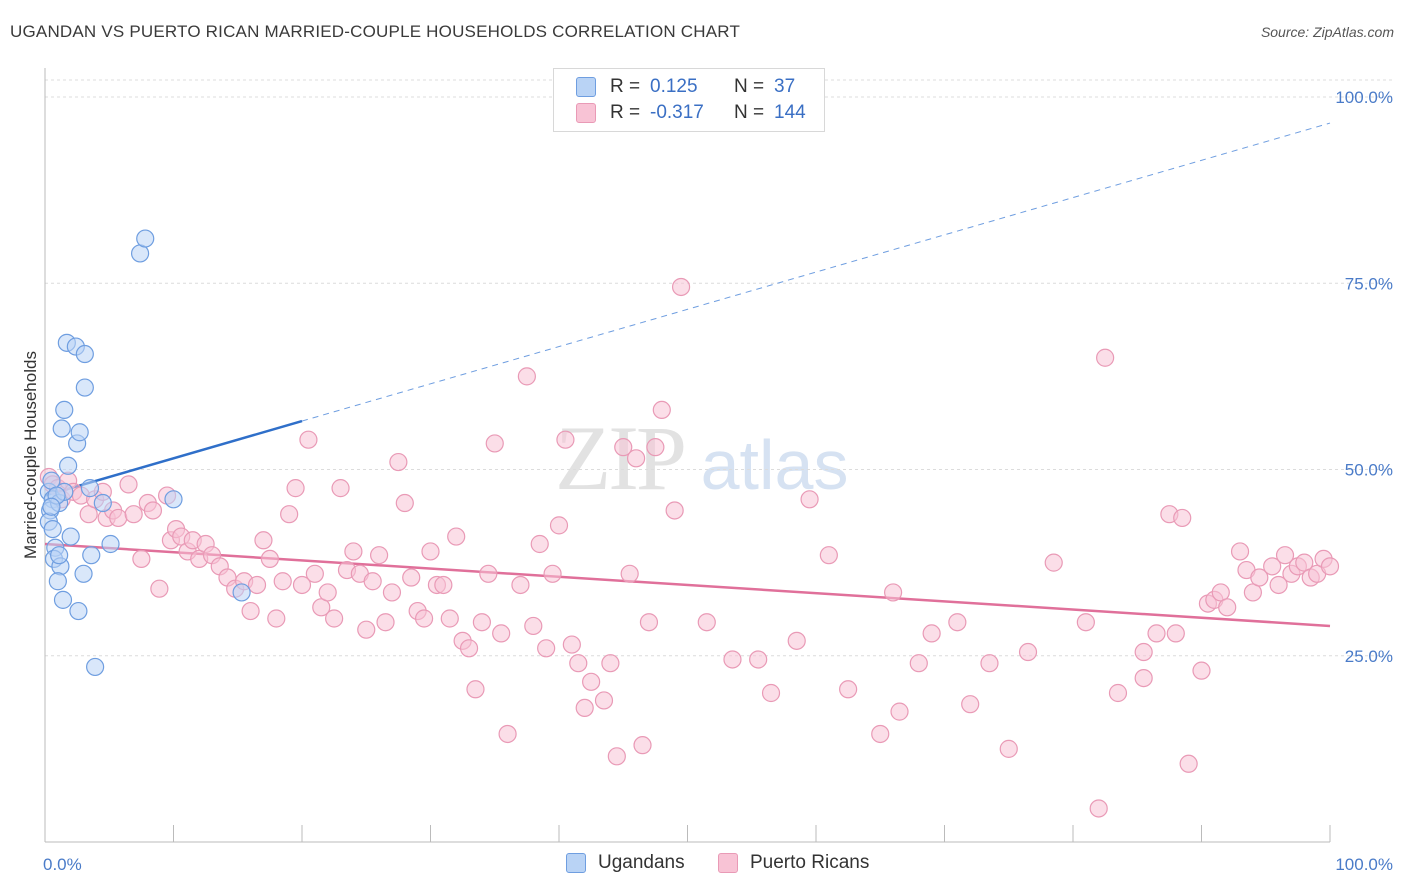 This screenshot has height=892, width=1406. I want to click on x-tick-label: 0.0%, so click(62, 864).